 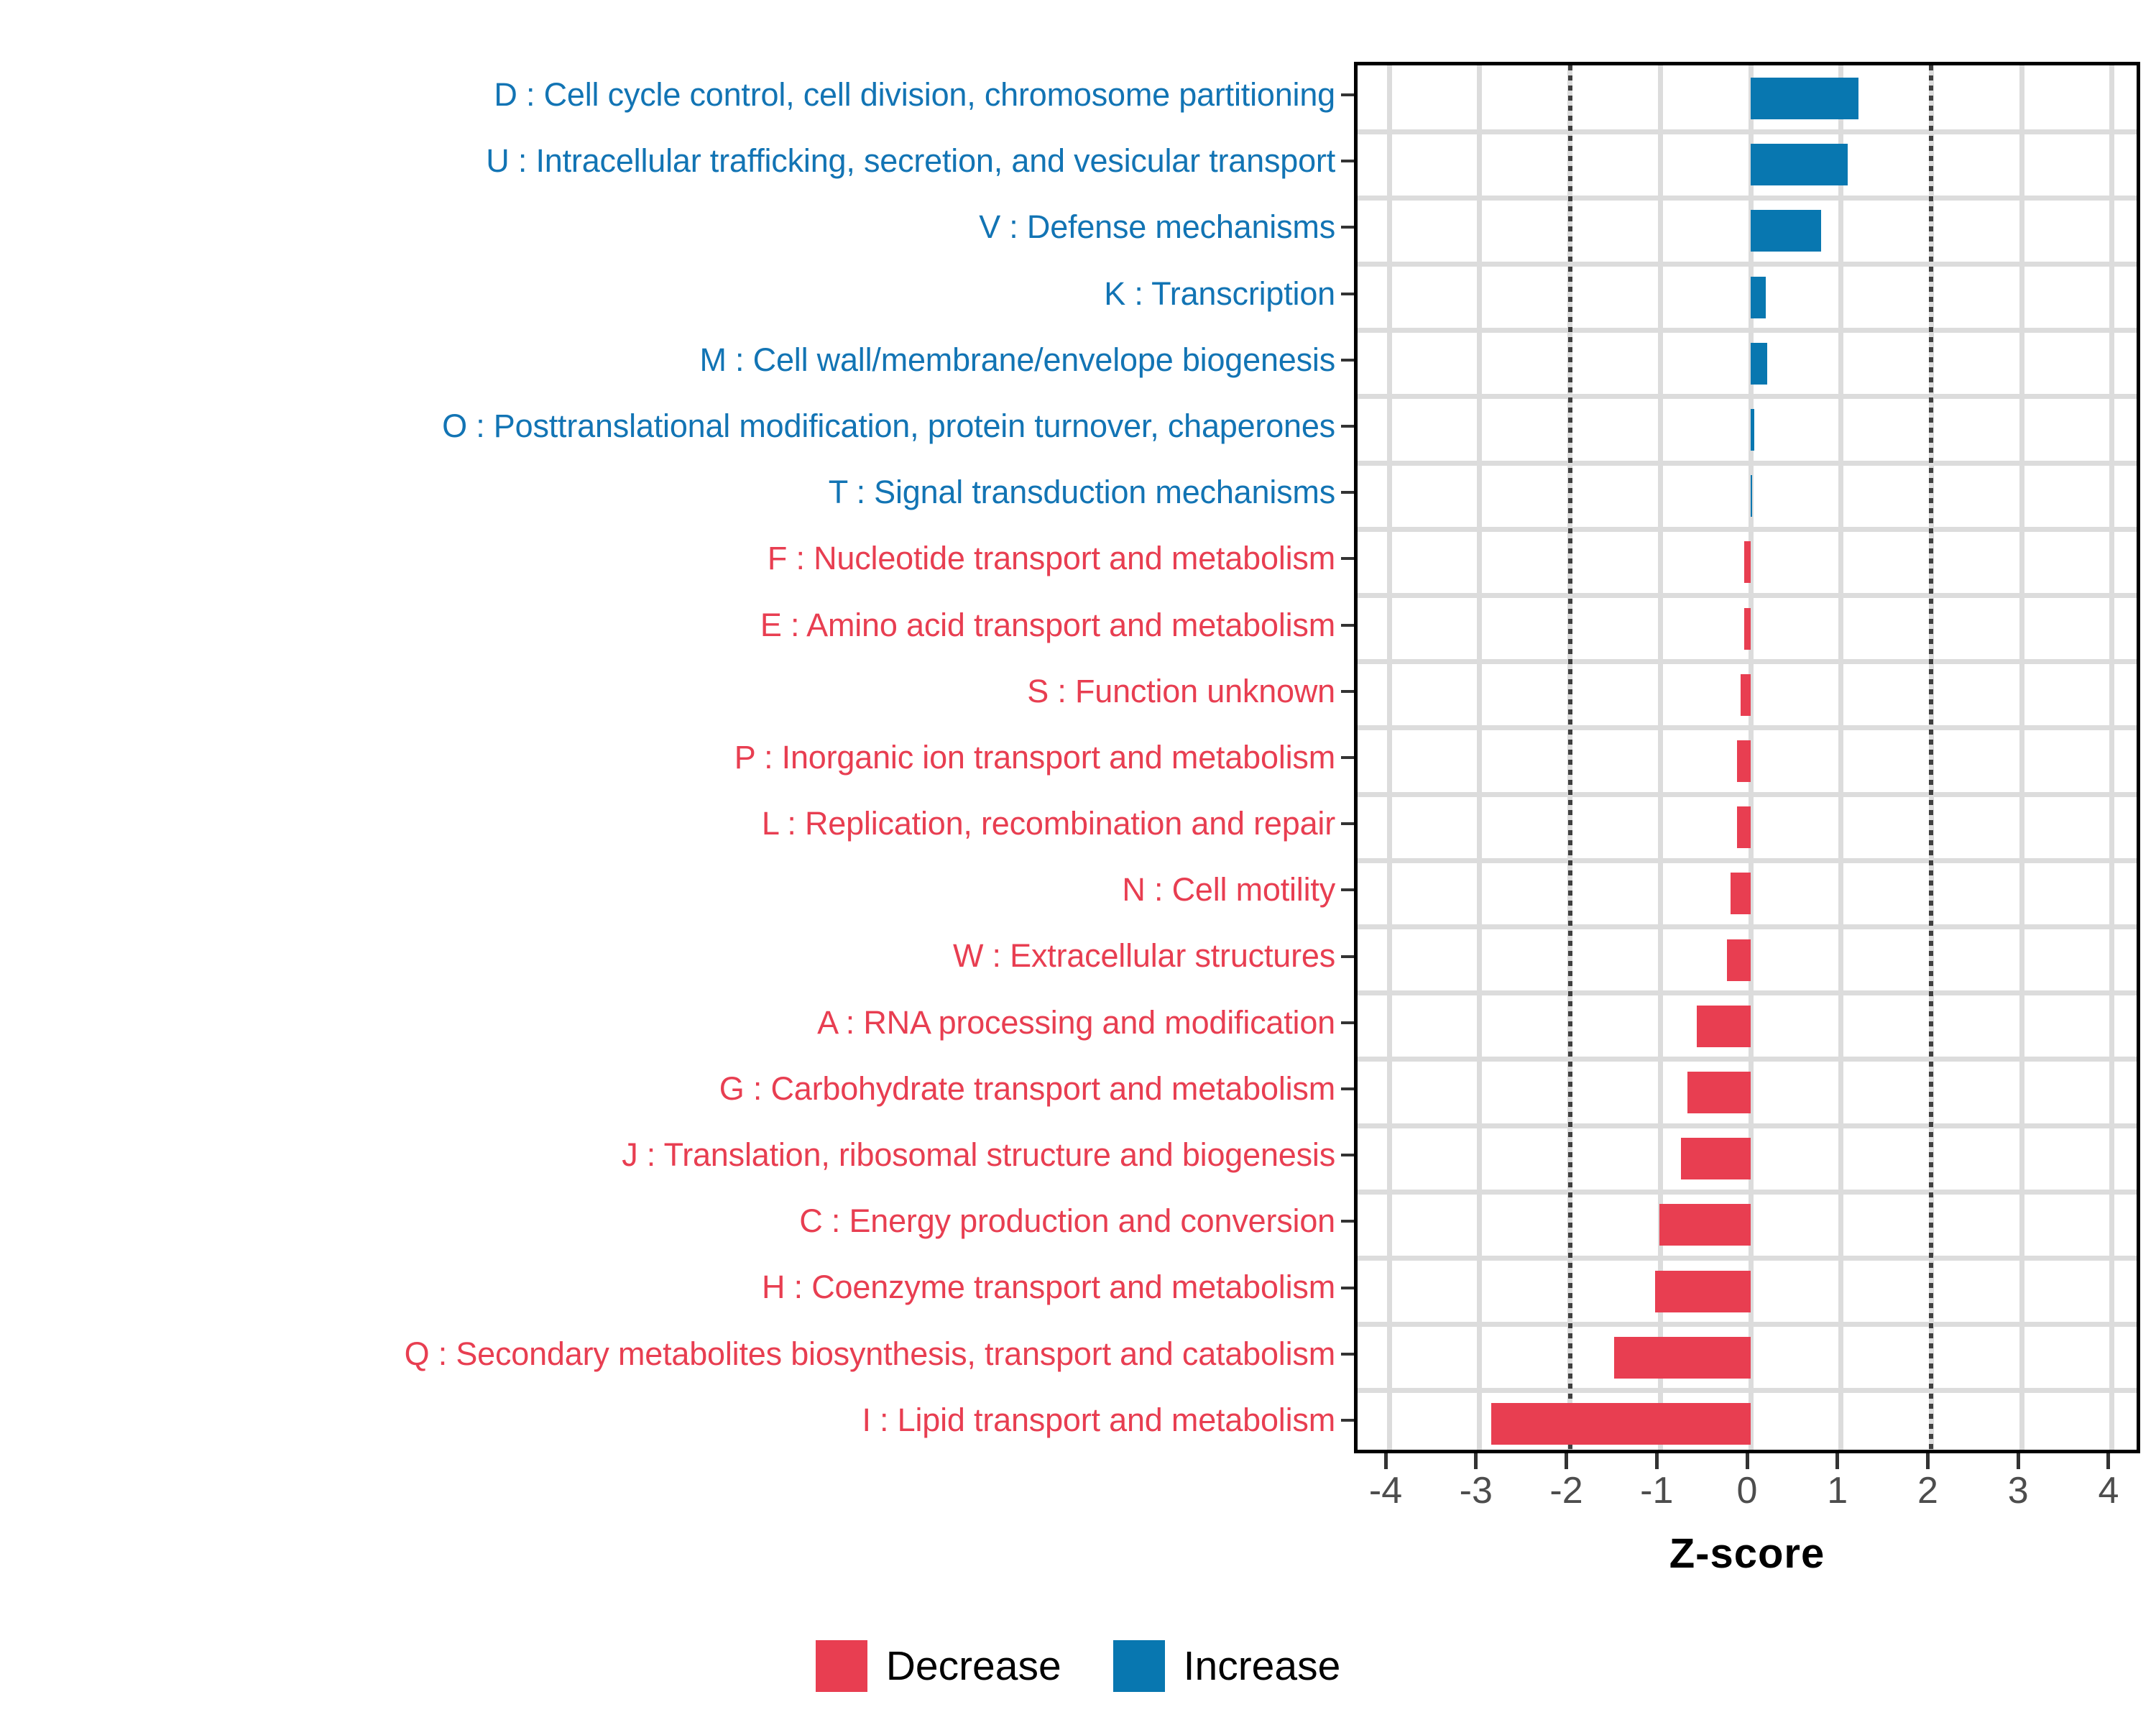 What do you see at coordinates (938, 1666) in the screenshot?
I see `legend-item-decrease: Decrease` at bounding box center [938, 1666].